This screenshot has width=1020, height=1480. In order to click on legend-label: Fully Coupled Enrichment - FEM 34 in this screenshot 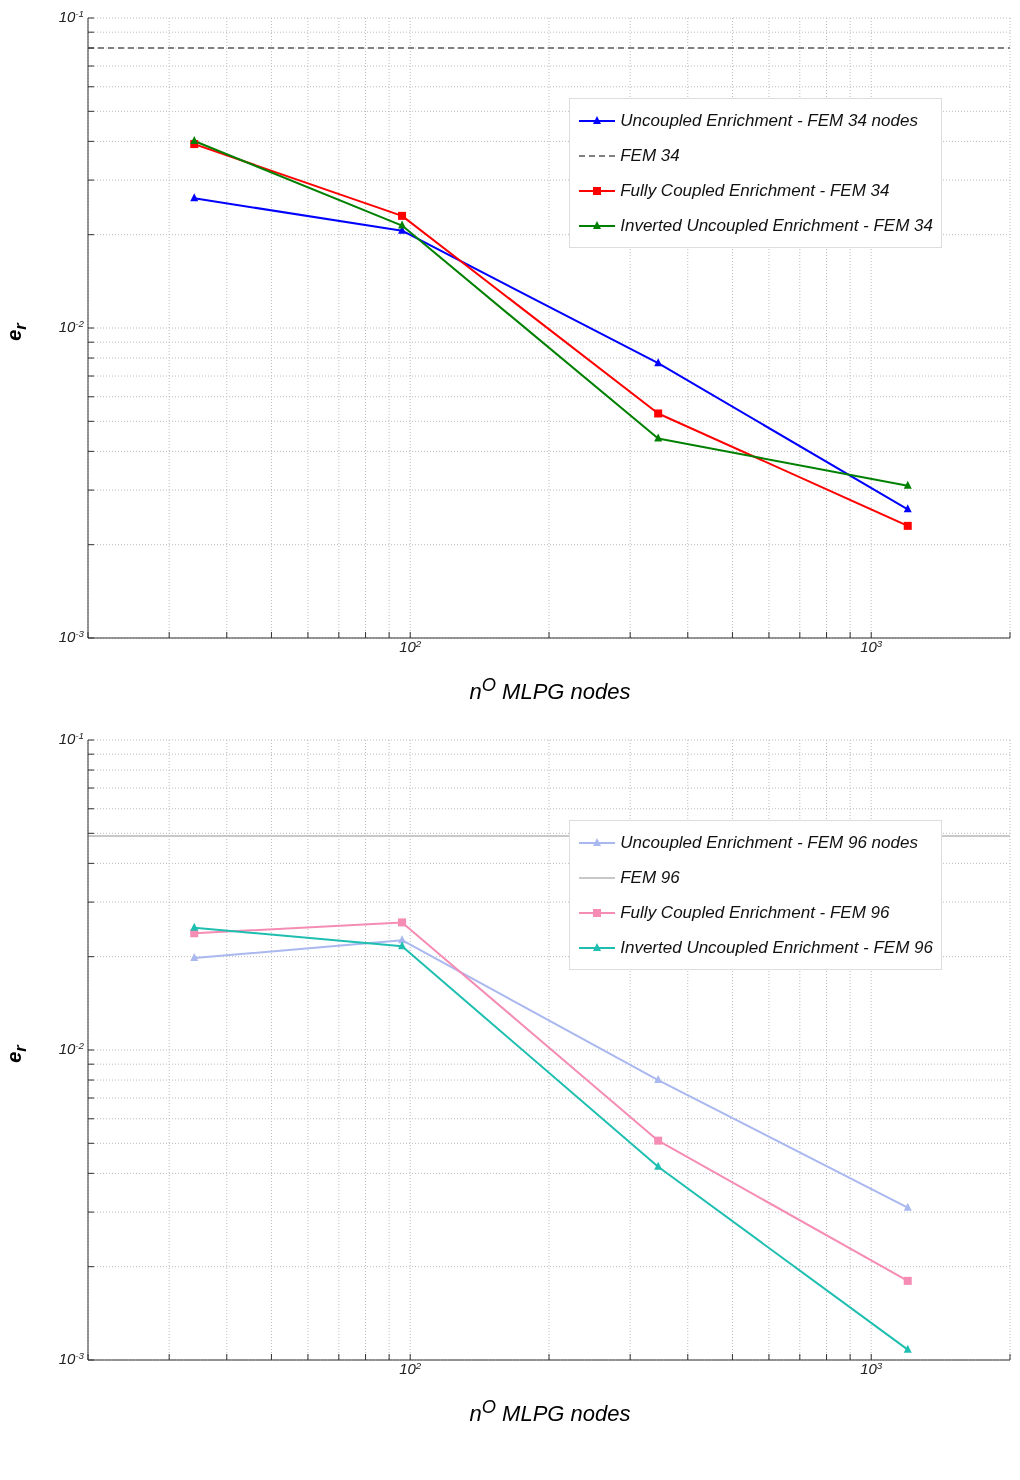, I will do `click(755, 190)`.